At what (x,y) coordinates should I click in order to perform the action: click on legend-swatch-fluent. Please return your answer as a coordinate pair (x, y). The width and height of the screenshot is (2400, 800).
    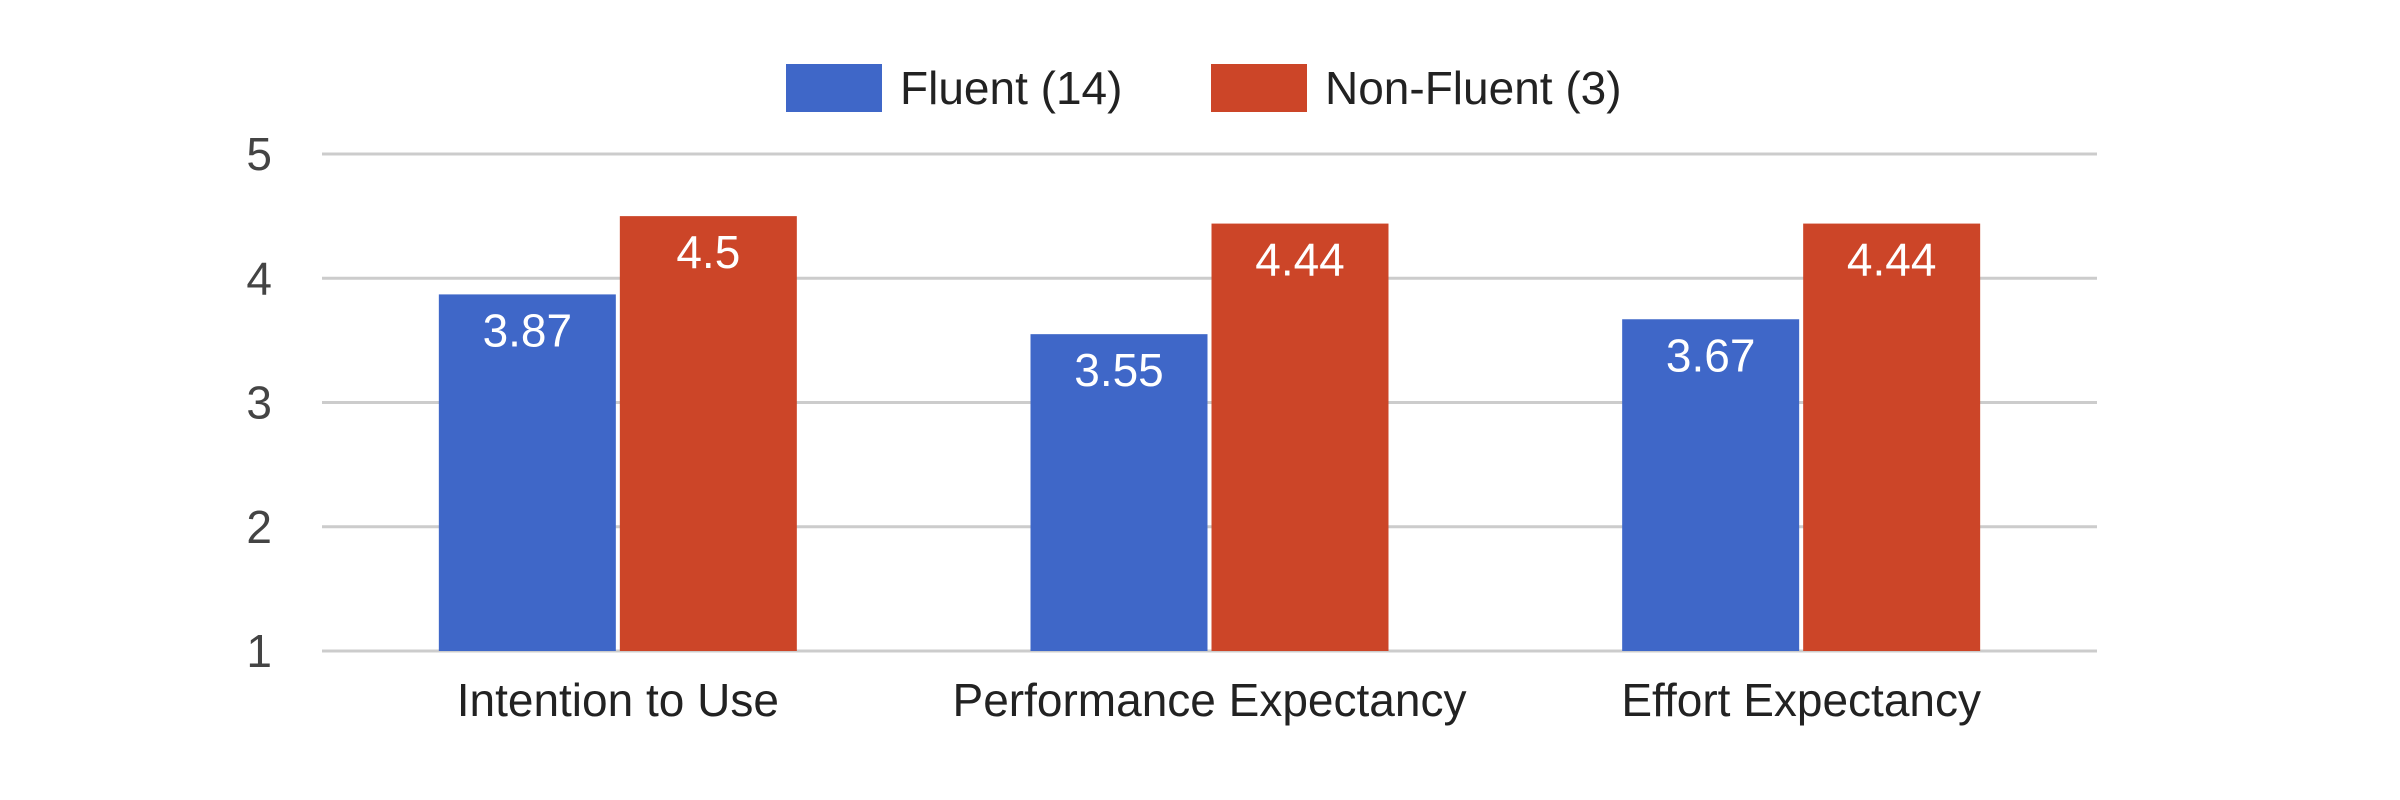
    Looking at the image, I should click on (834, 88).